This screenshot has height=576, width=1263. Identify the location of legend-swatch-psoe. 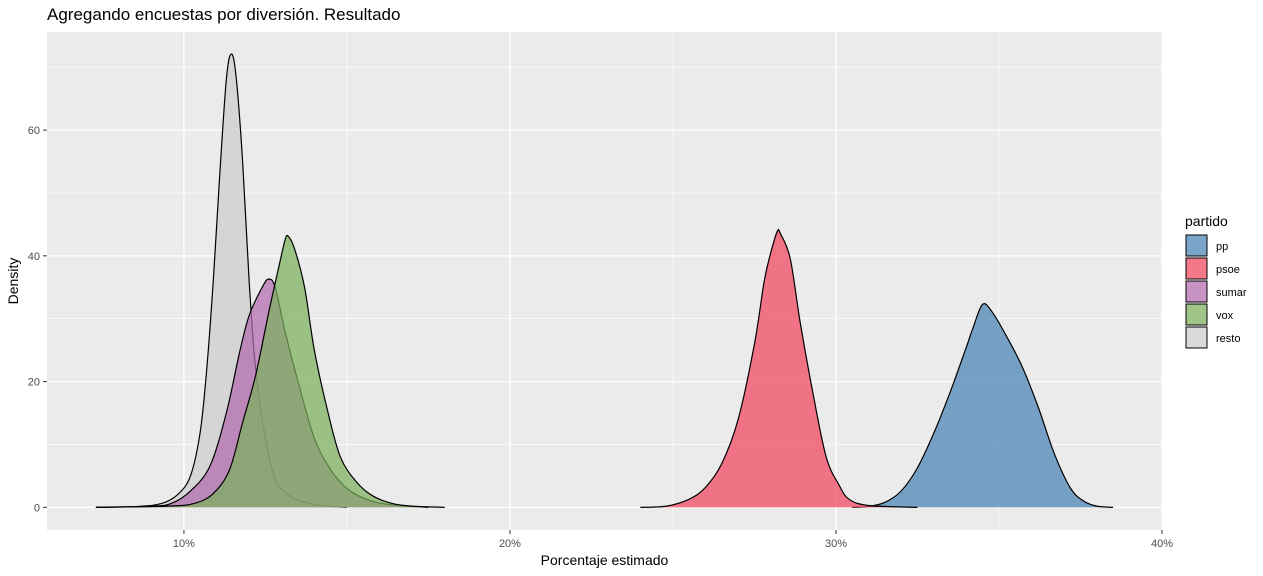
(1196, 268).